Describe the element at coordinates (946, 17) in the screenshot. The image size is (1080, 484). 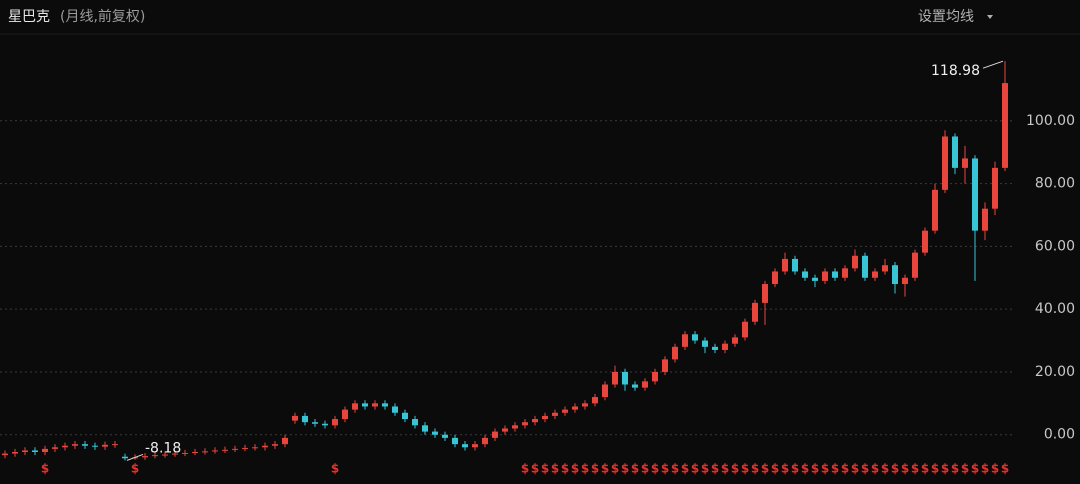
I see `settings-button-label: 设置均线` at that location.